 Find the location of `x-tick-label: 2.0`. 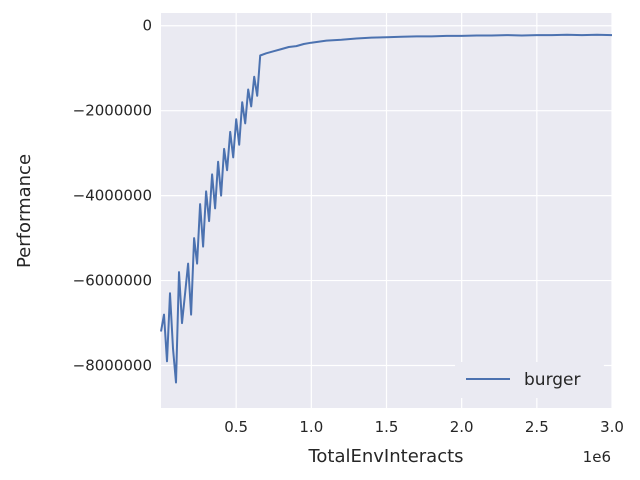

x-tick-label: 2.0 is located at coordinates (462, 427).